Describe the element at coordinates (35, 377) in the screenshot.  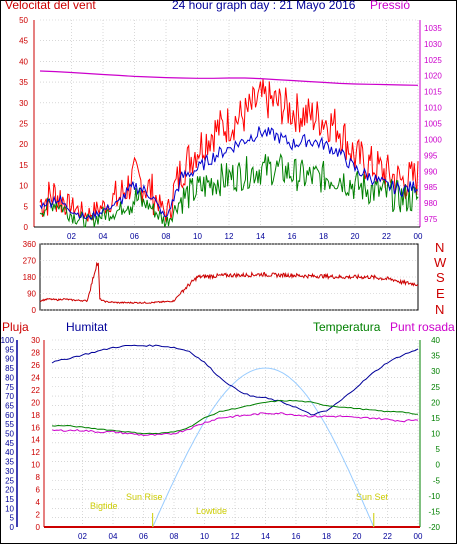
I see `pluja-tick-label: 24` at that location.